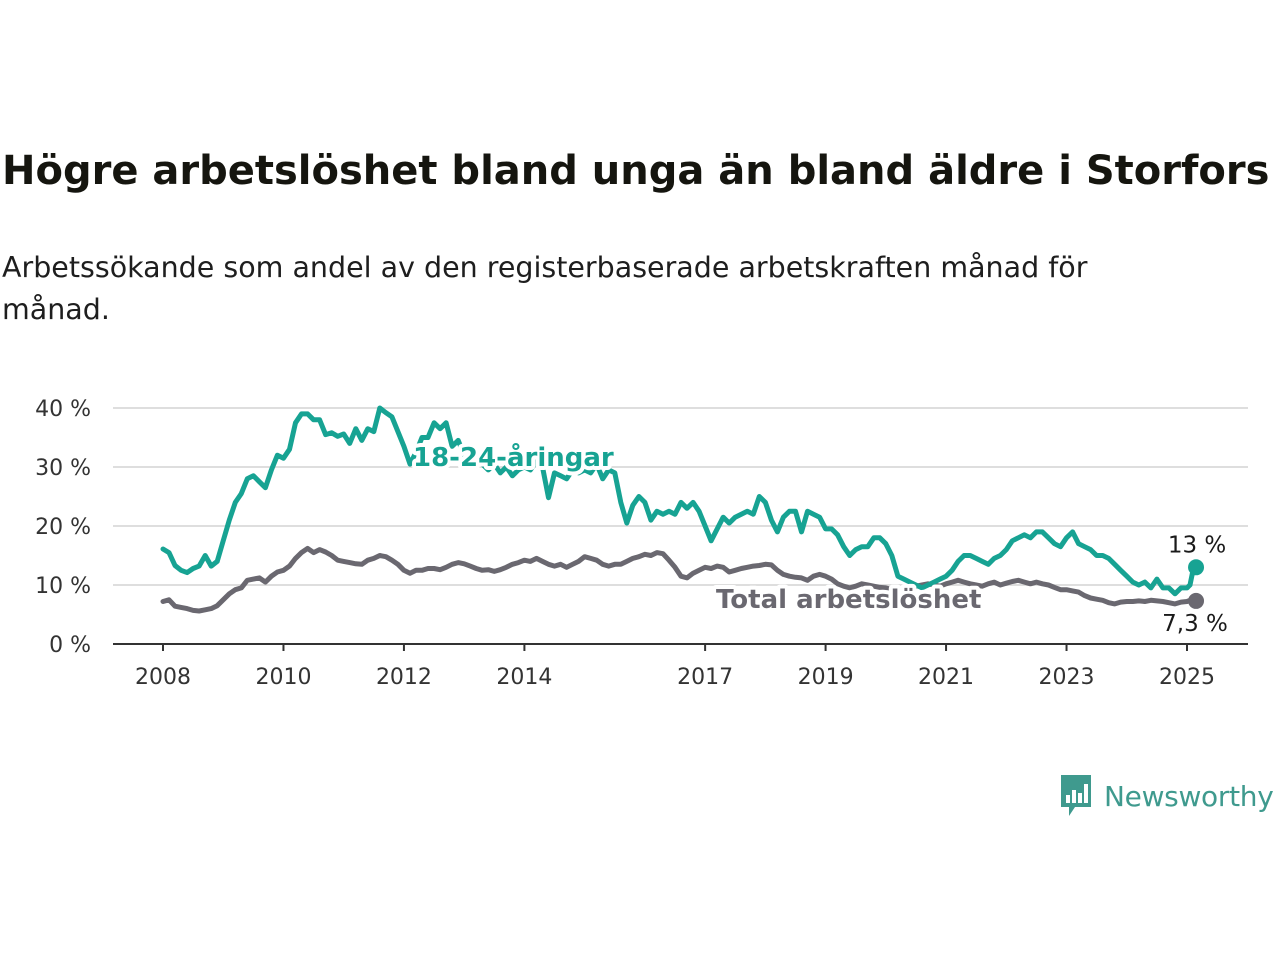 The image size is (1280, 960). I want to click on series-end-label: 13 %, so click(1197, 545).